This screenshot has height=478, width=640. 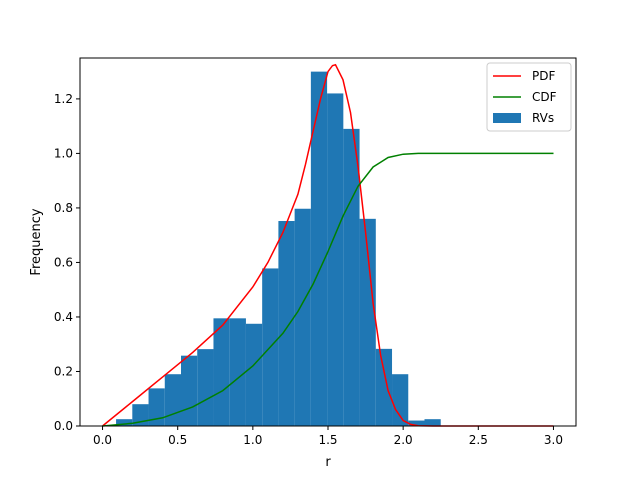 What do you see at coordinates (553, 440) in the screenshot?
I see `x-tick-label: 3.0` at bounding box center [553, 440].